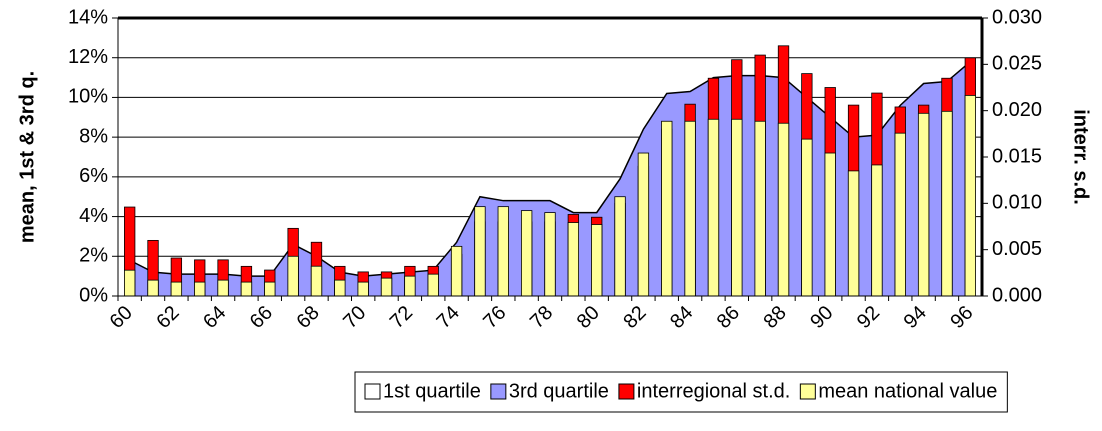  Describe the element at coordinates (432, 391) in the screenshot. I see `legend-label: 1st quartile` at that location.